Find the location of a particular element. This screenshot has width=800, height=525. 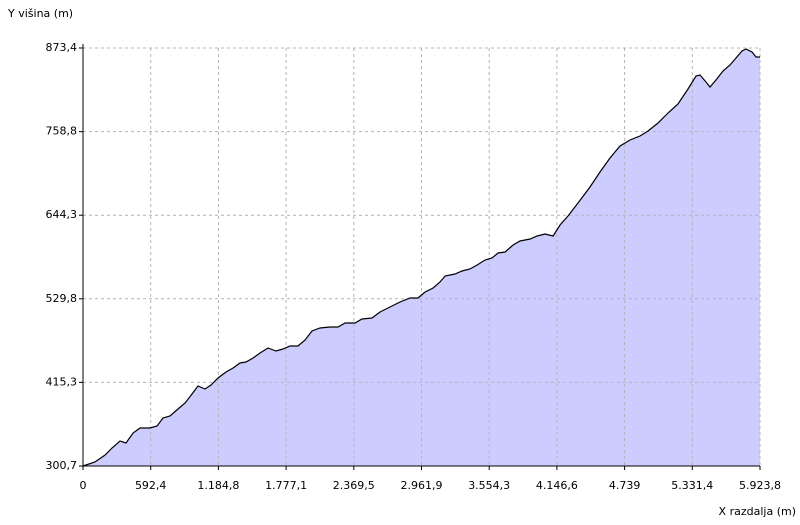

y-tick-label: 873,4 is located at coordinates (62, 47).